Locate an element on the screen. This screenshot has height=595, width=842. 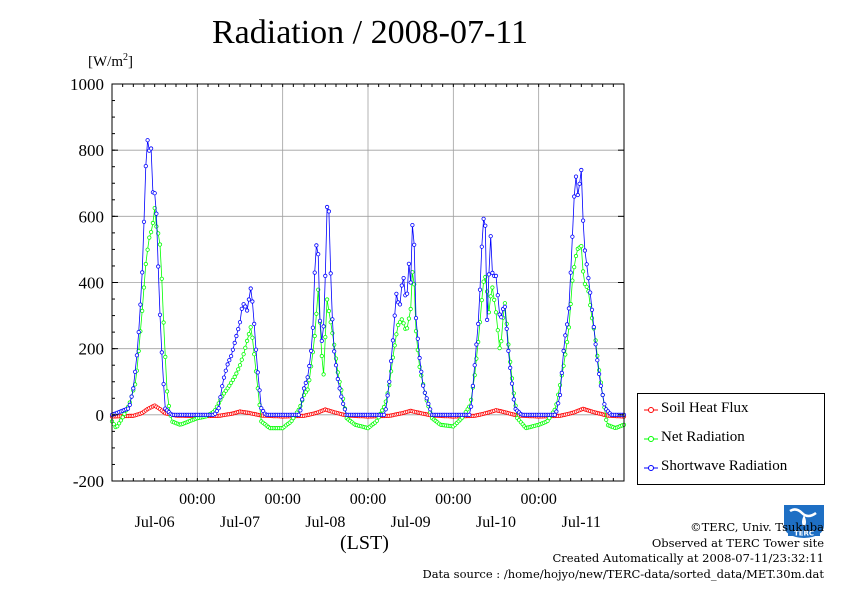
observed-text: Observed at TERC Tower site is located at coordinates (737, 542).